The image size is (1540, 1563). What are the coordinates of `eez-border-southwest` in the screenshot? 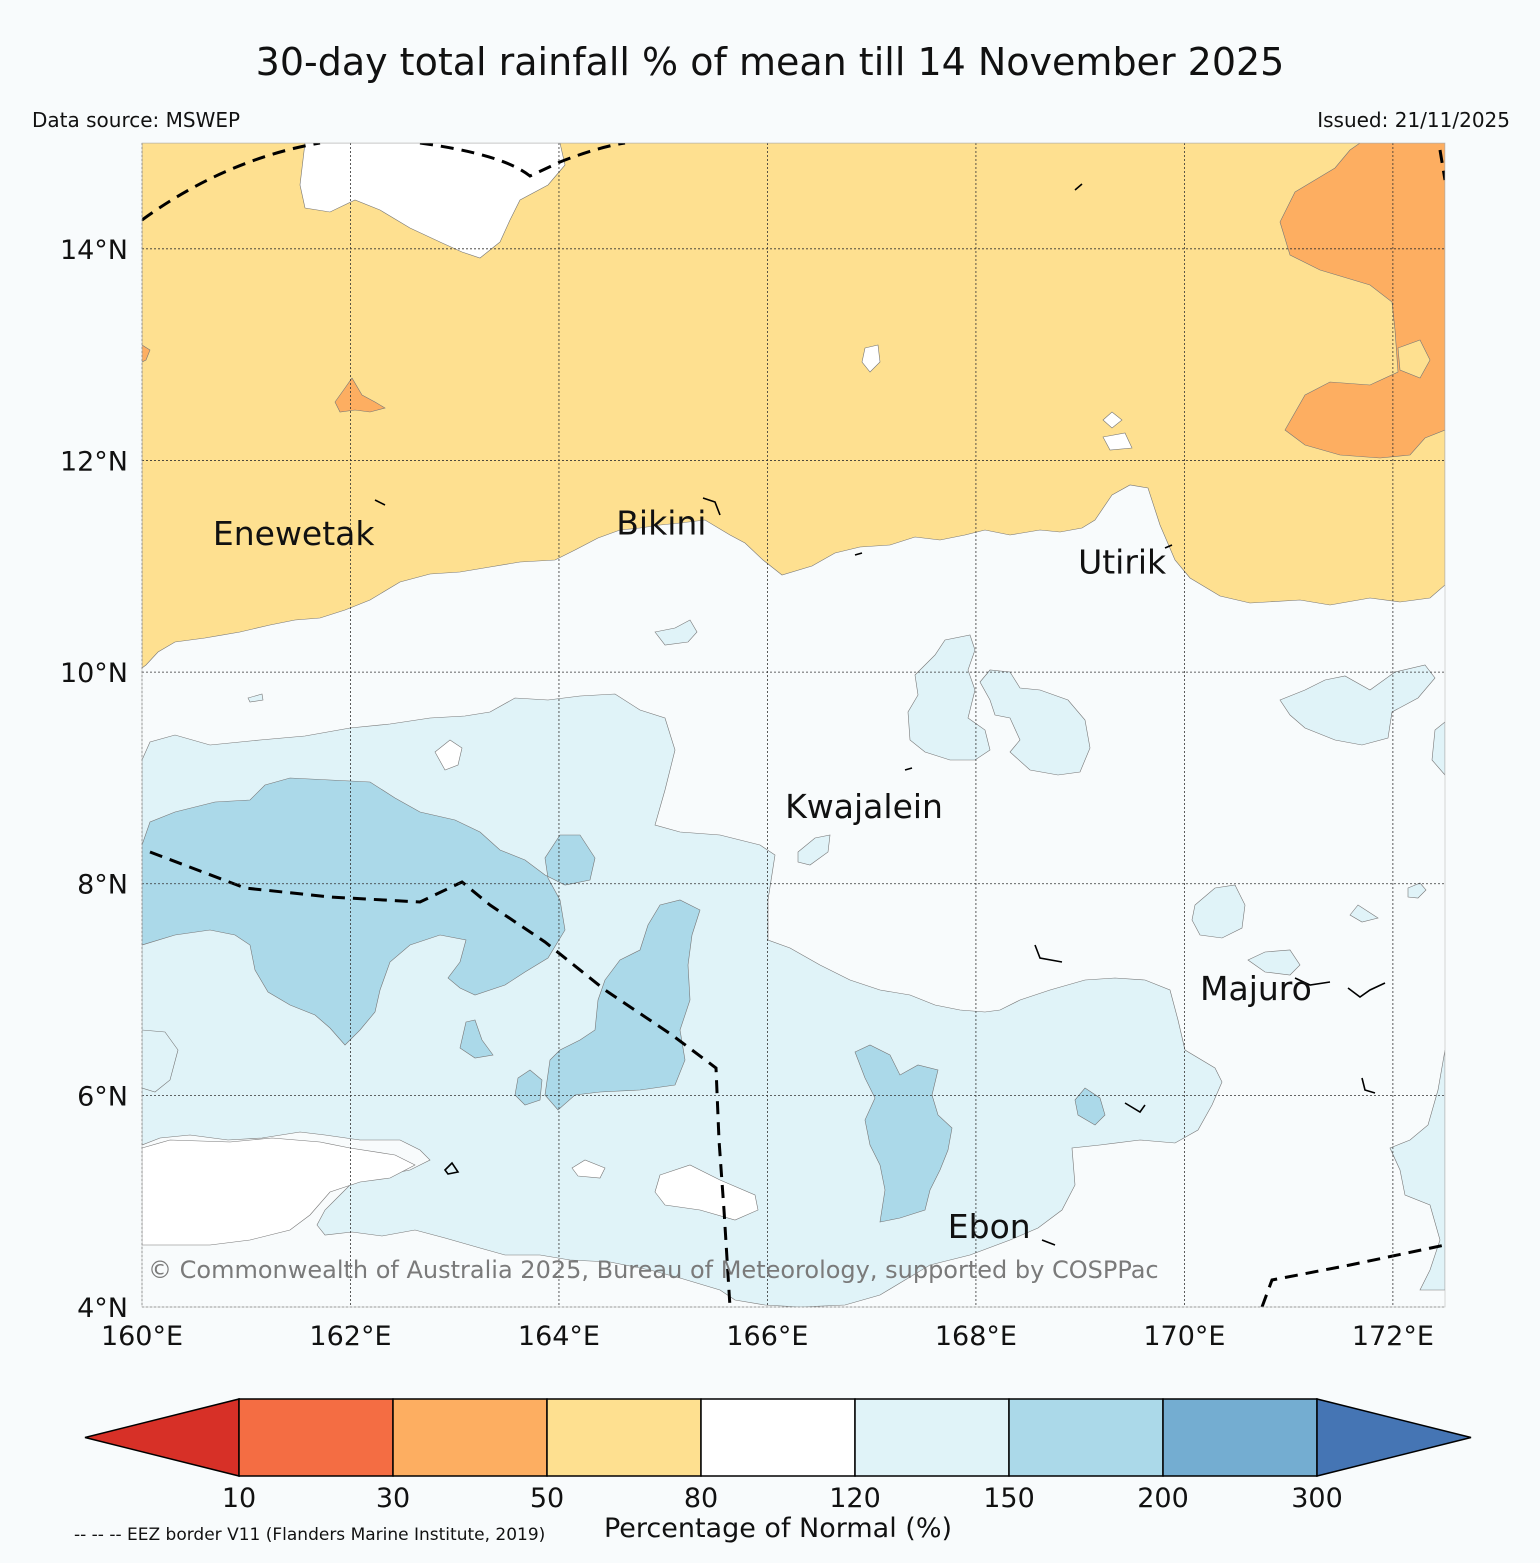 It's located at (440, 1078).